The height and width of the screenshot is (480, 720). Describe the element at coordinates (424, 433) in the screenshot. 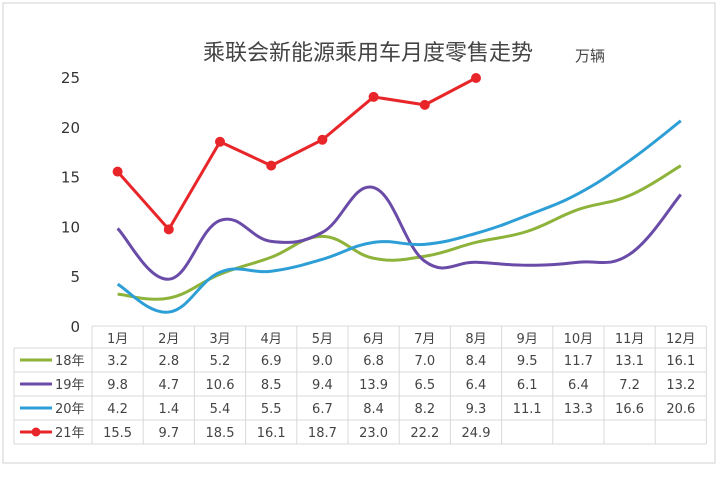

I see `table-cell: 22.2` at that location.